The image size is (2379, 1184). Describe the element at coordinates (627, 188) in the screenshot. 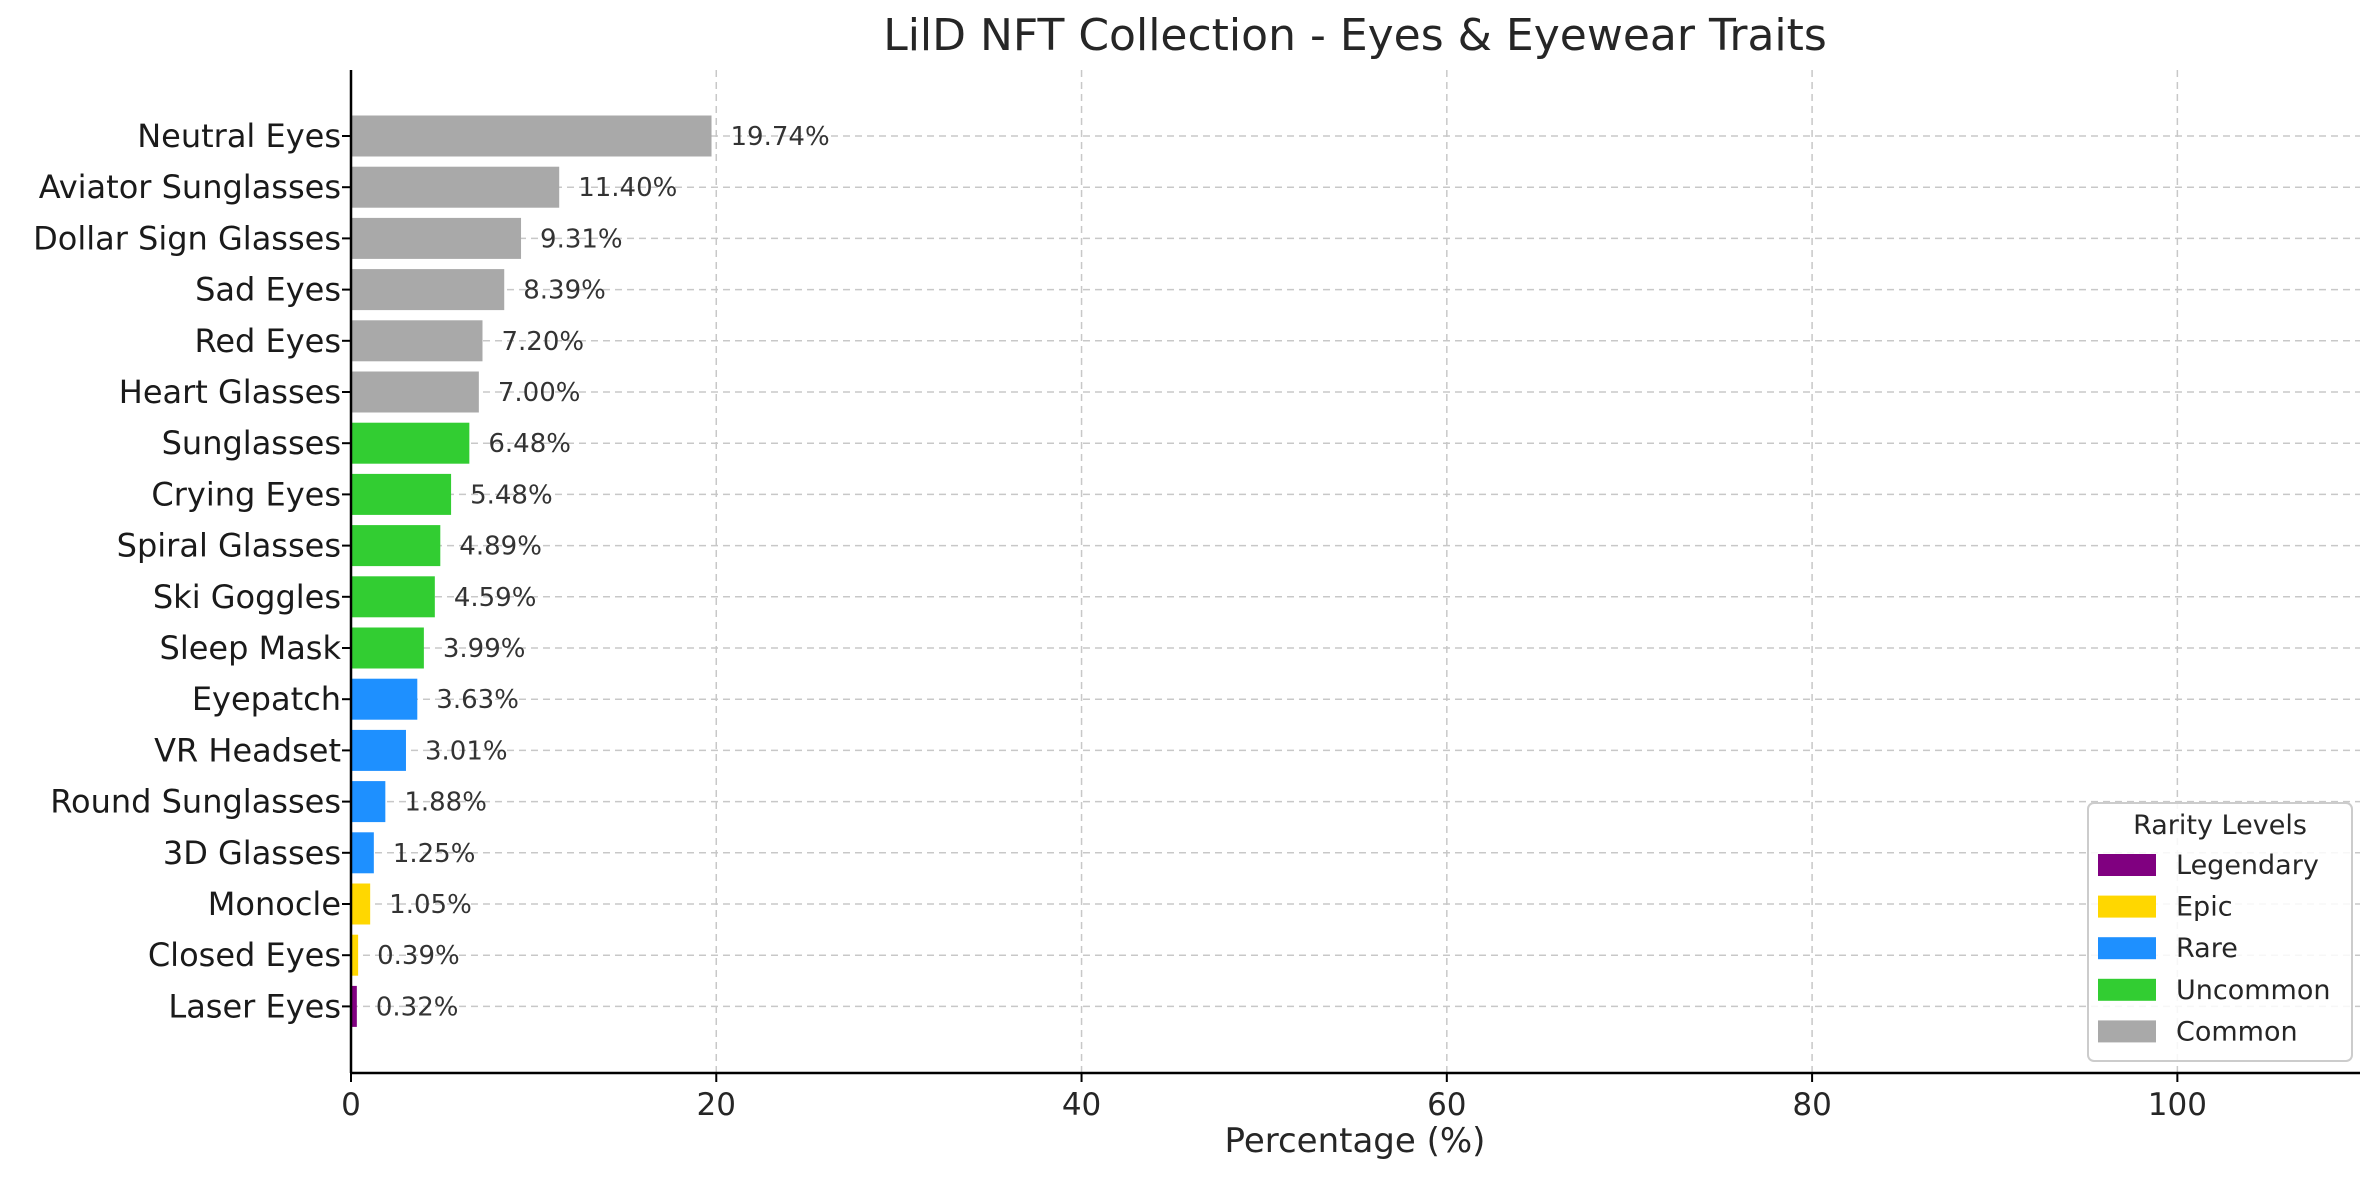

I see `bar-value-label: 11.40%` at that location.